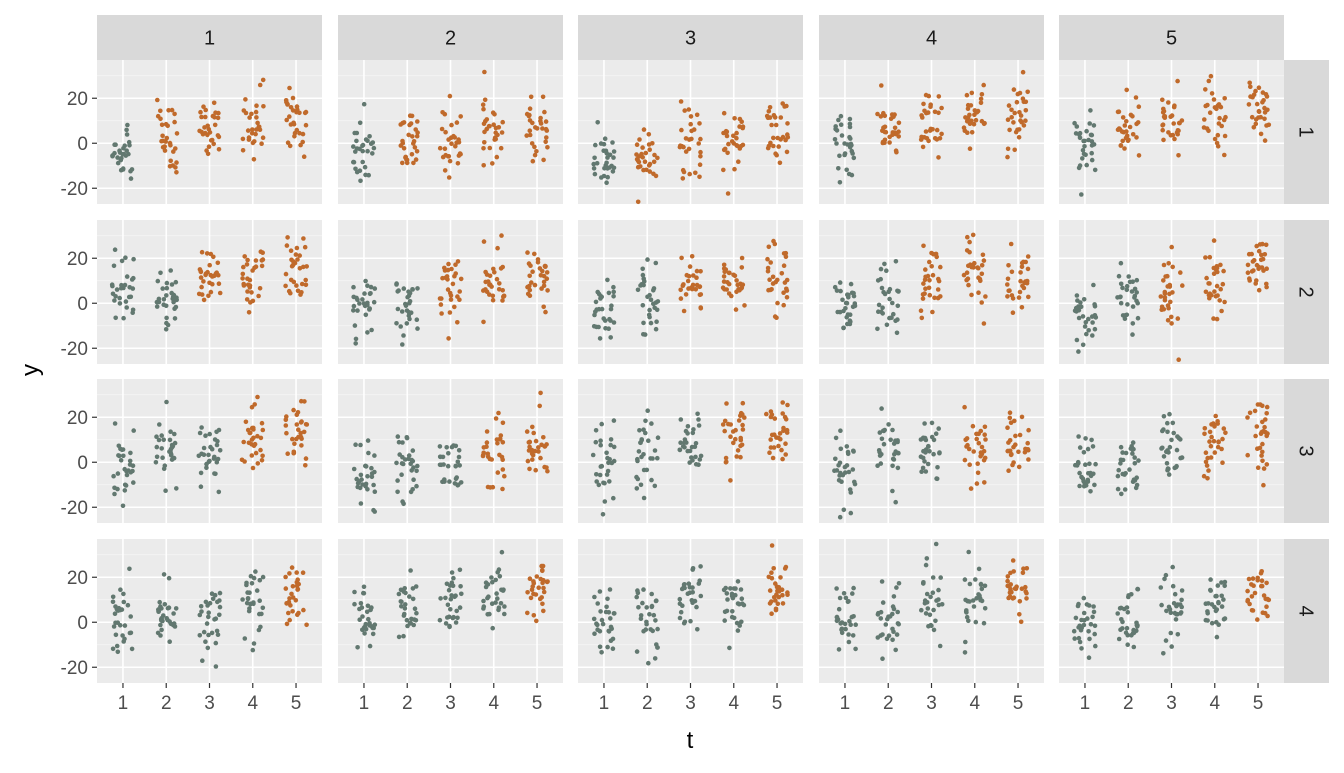 The height and width of the screenshot is (773, 1344). I want to click on x-tick-label: 3, so click(450, 703).